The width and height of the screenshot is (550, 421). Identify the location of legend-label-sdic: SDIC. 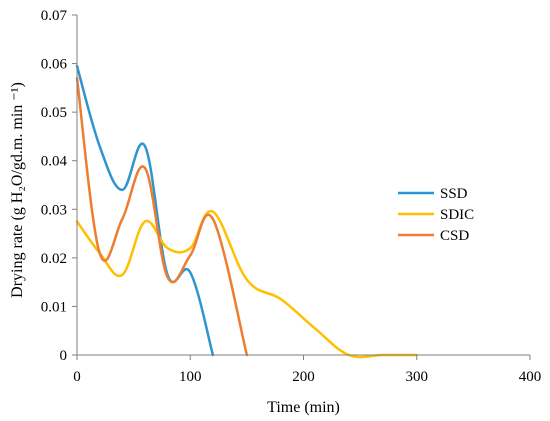
(457, 215).